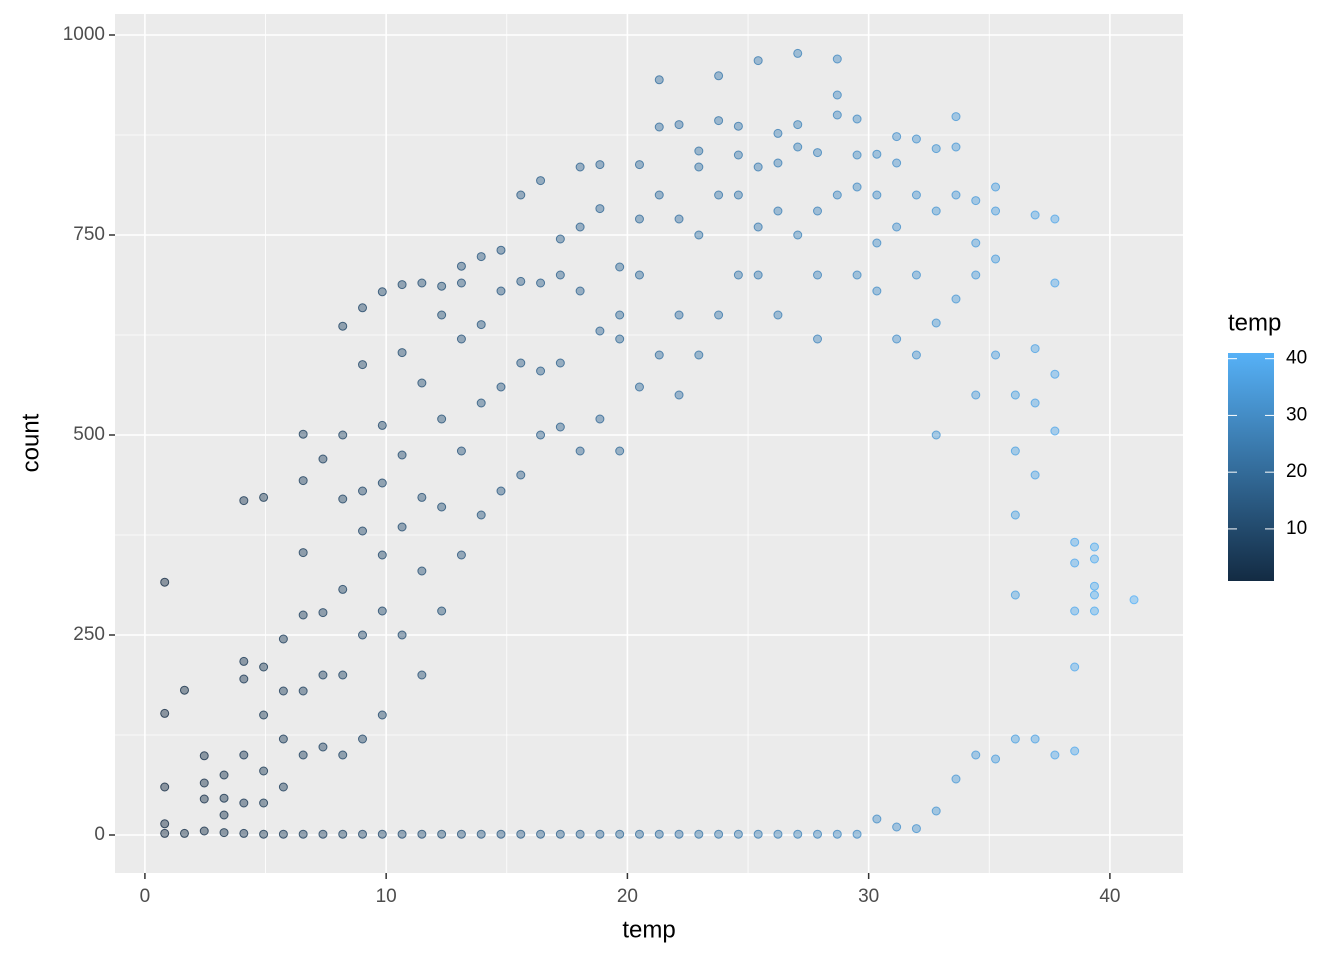 The image size is (1344, 960). I want to click on y-tick-label: 1000, so click(84, 34).